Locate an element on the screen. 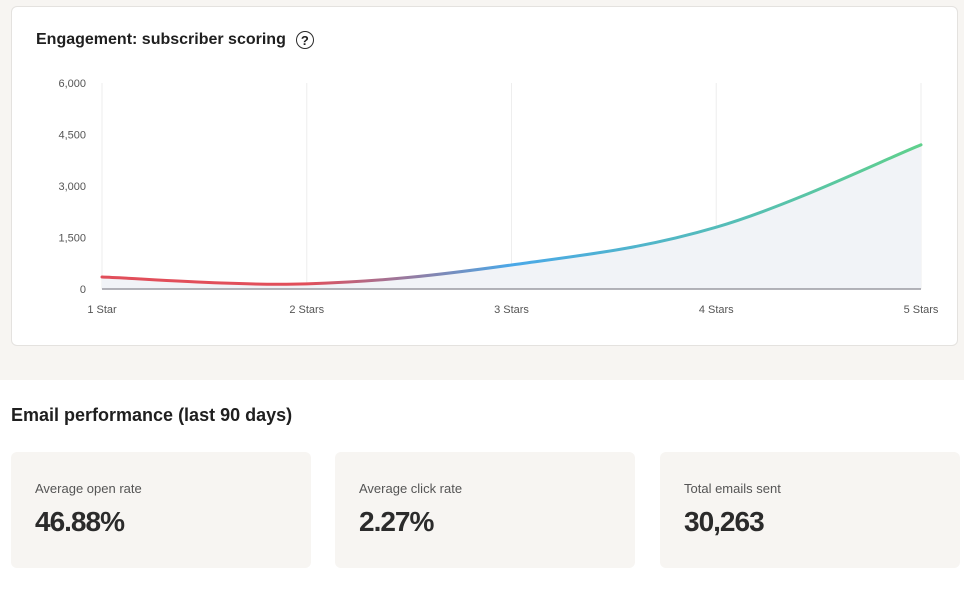 The width and height of the screenshot is (964, 591). y-tick-label: 3,000 is located at coordinates (72, 187).